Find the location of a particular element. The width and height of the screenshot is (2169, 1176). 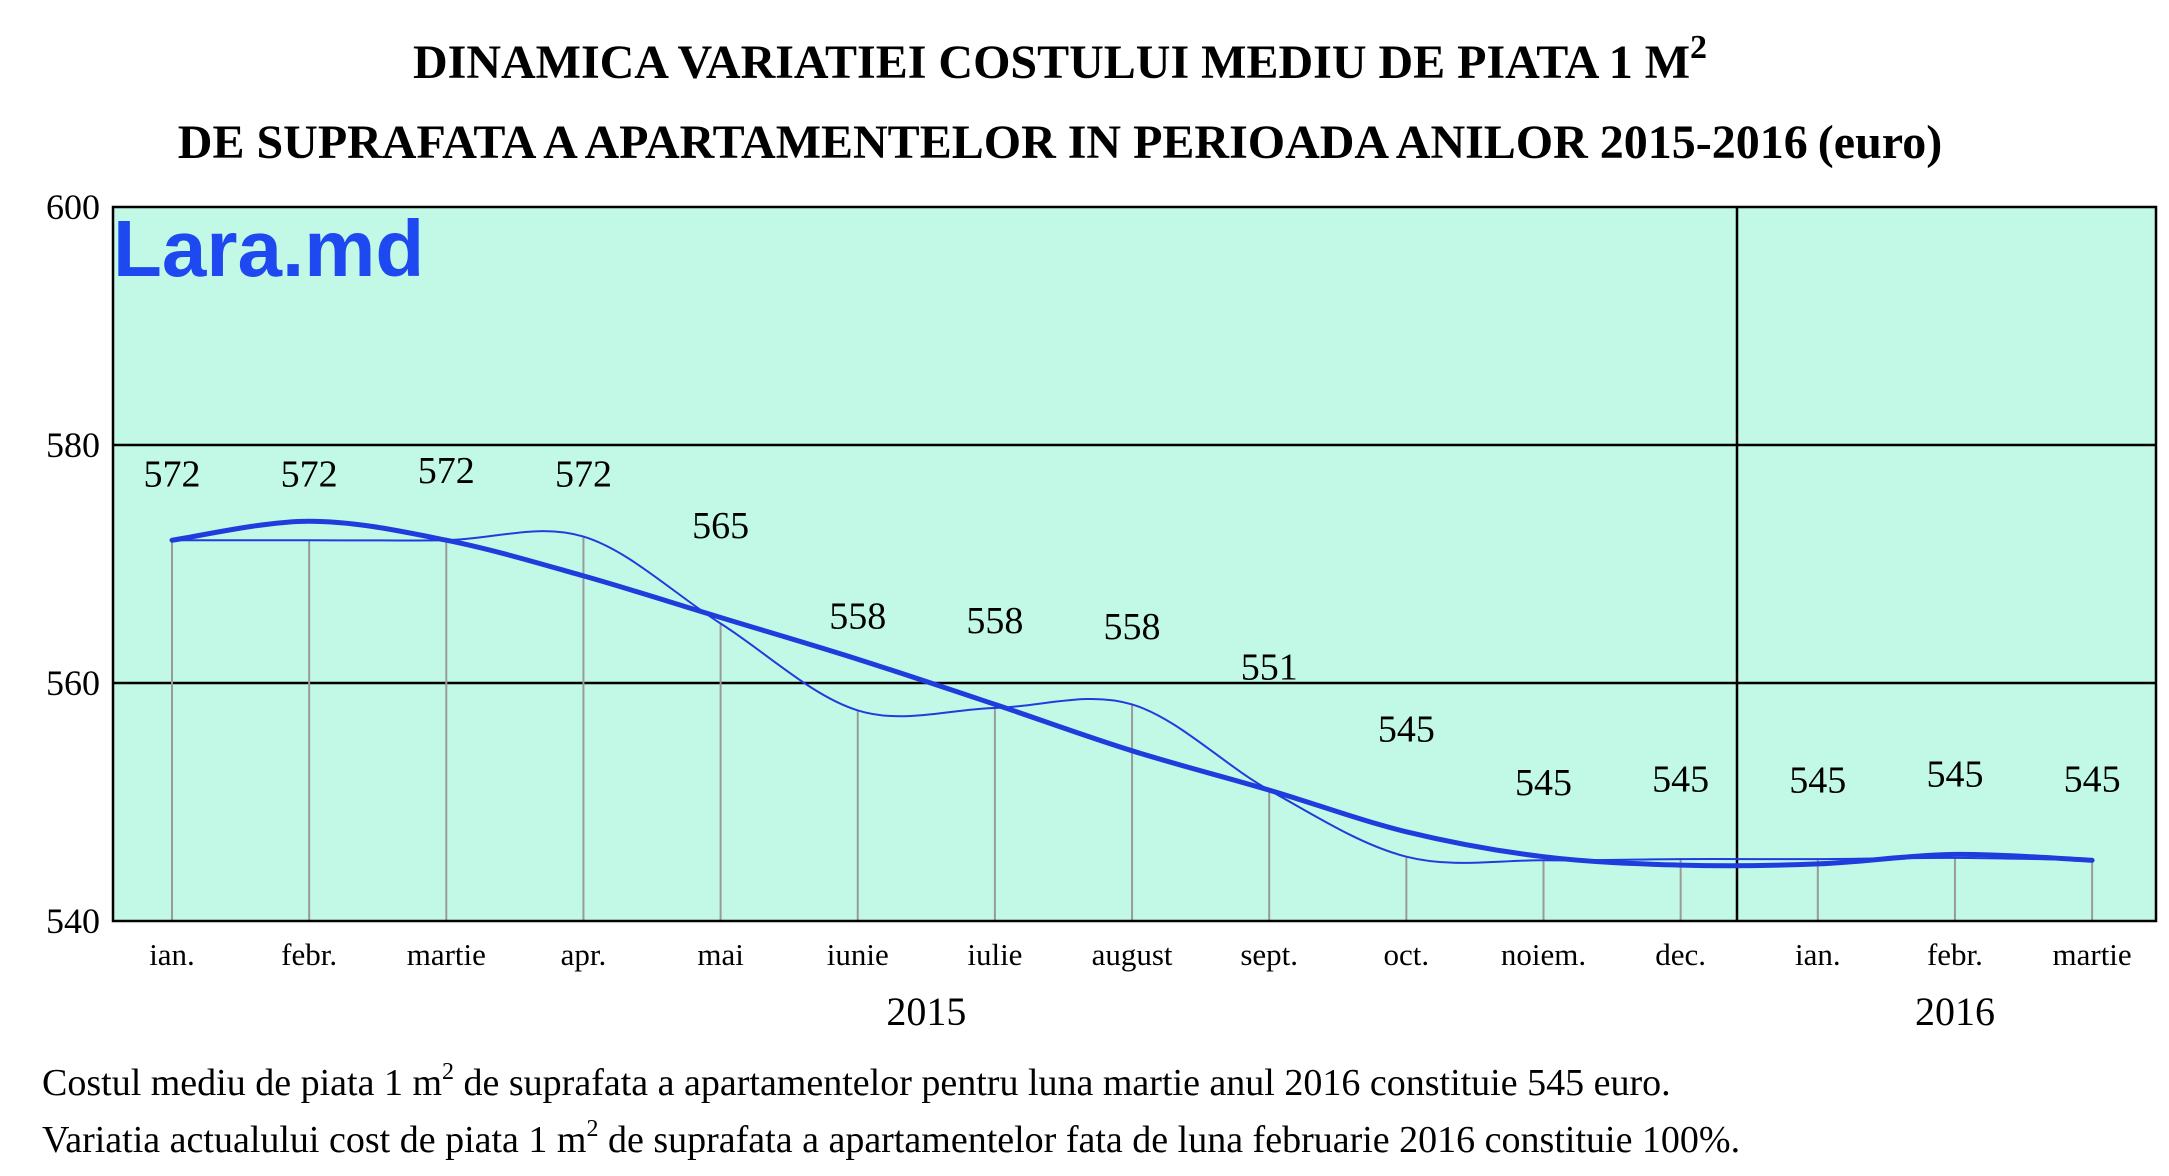

y-tick-label: 540 is located at coordinates (73, 921).